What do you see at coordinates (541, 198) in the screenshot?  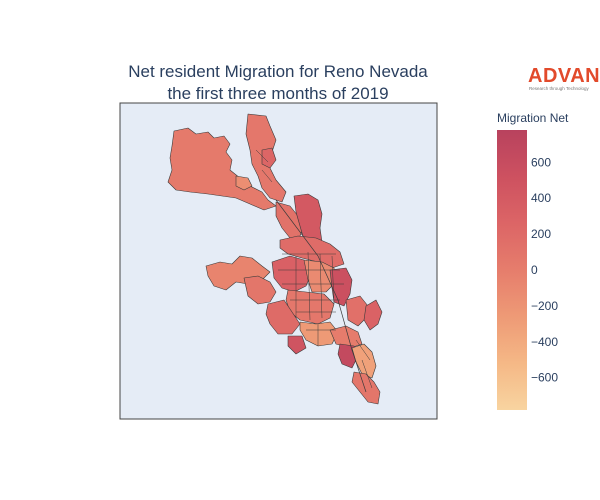 I see `colorbar-tick-label: 400` at bounding box center [541, 198].